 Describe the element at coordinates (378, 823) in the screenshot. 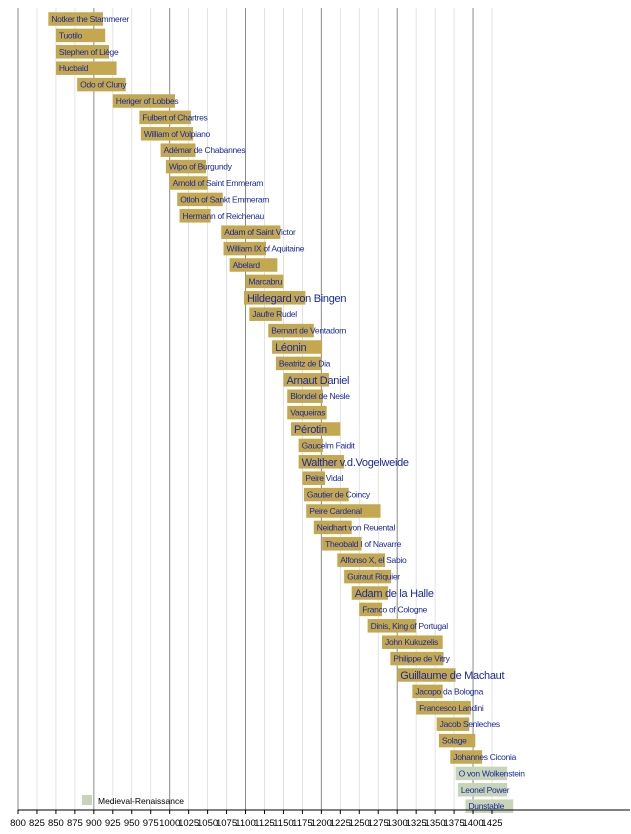

I see `x-tick-label: 1275` at that location.